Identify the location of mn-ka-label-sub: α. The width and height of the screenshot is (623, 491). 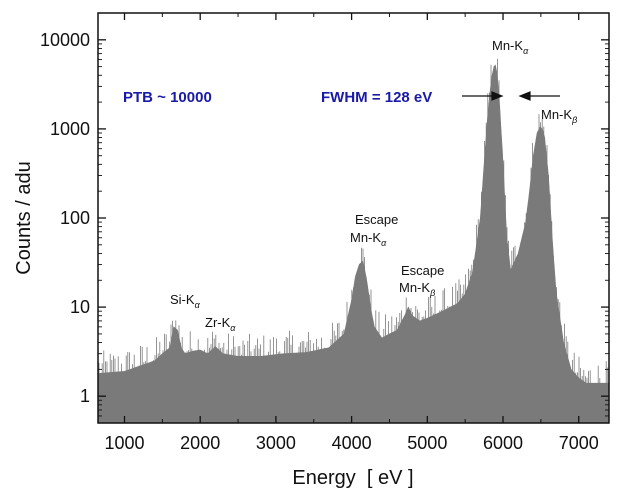
(526, 51).